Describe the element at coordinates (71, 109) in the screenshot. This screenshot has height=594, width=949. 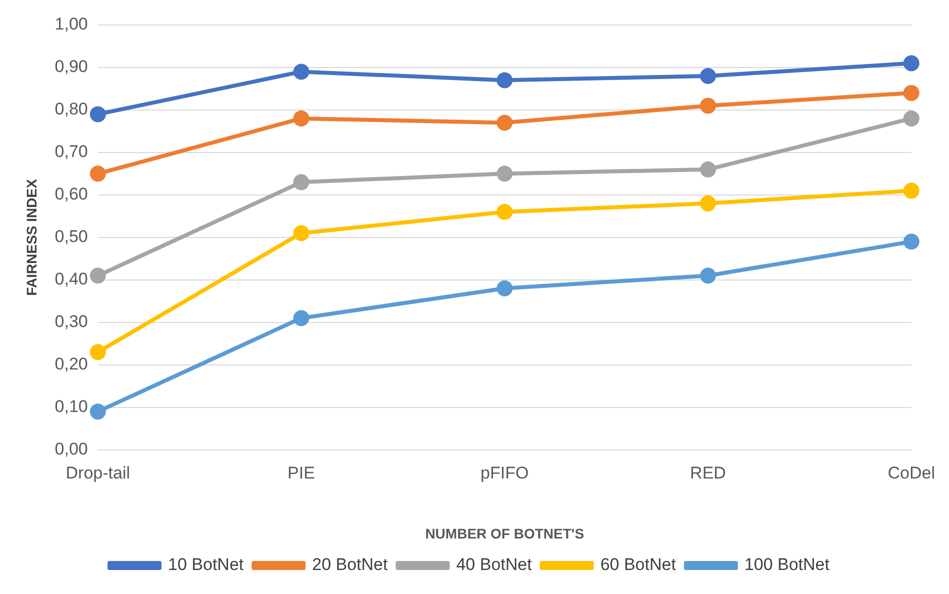
I see `y-tick-label: 0,80` at that location.